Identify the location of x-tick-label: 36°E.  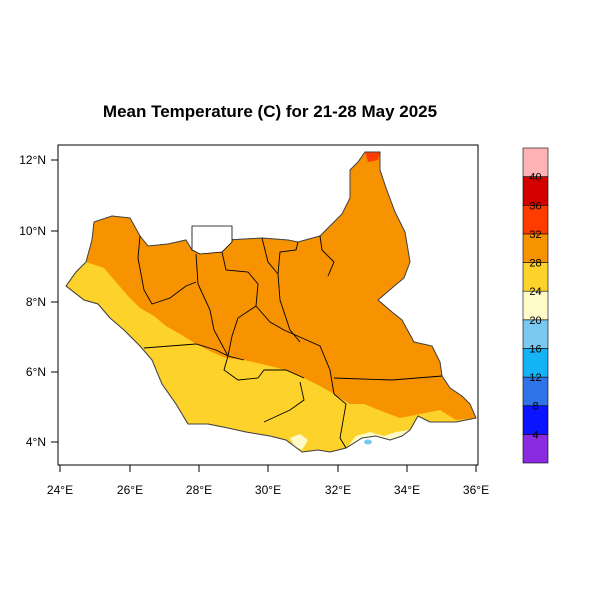
(476, 490).